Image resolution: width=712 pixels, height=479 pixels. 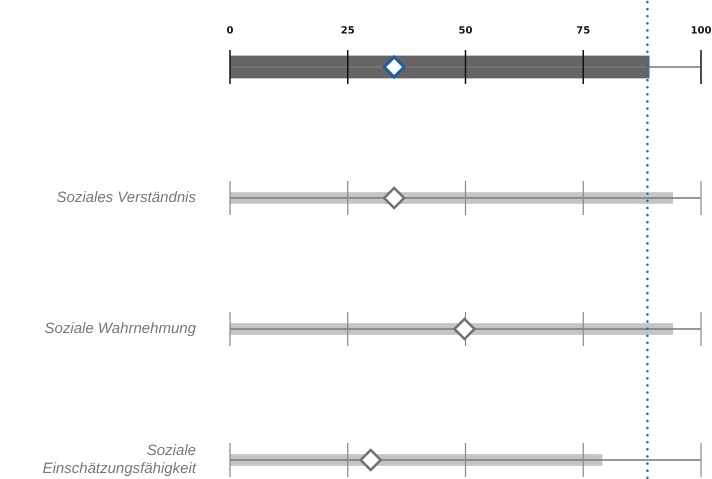 I want to click on y-tick-label: Soziale Wahrnehmung, so click(x=120, y=329).